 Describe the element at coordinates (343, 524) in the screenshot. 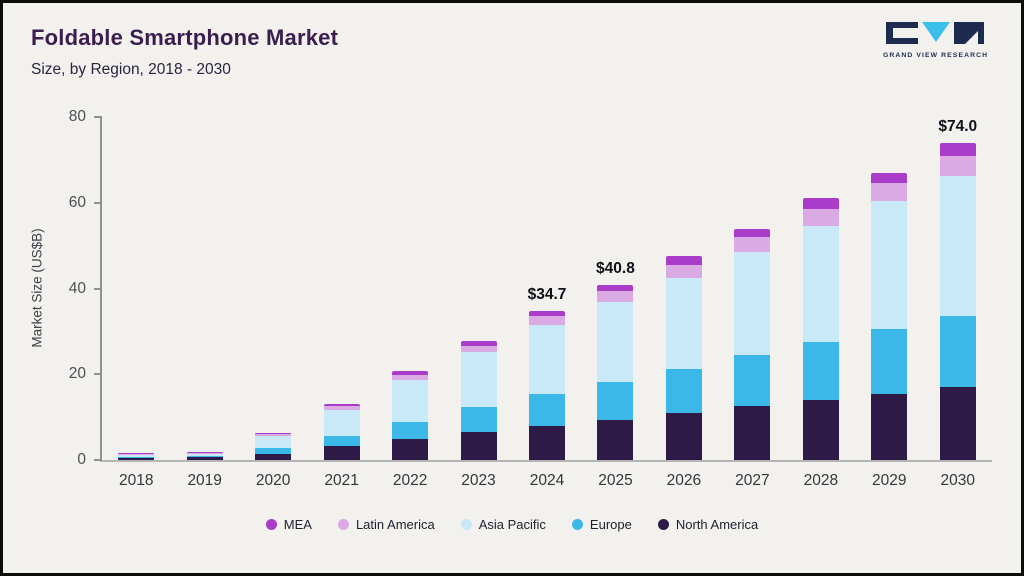

I see `legend-swatch-latin-america` at that location.